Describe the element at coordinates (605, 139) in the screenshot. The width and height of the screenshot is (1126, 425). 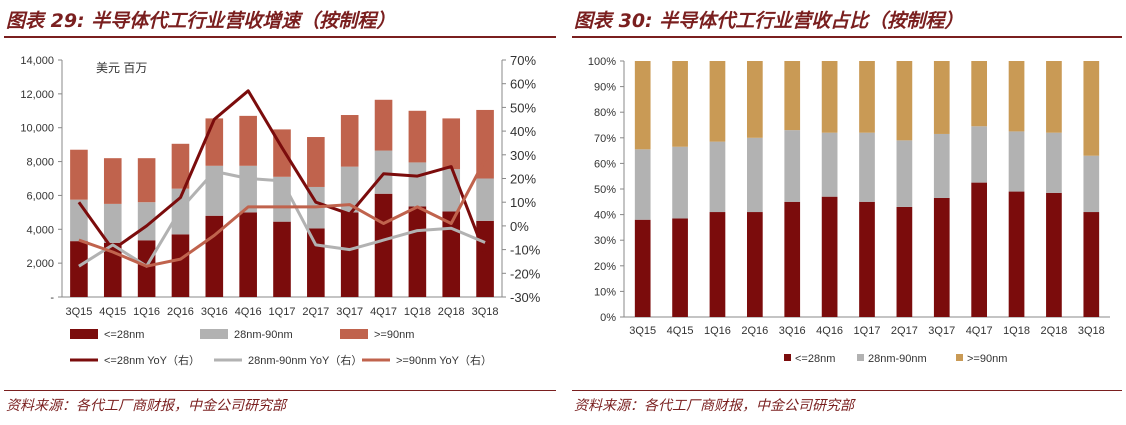
I see `y-tick-label: 70%` at that location.